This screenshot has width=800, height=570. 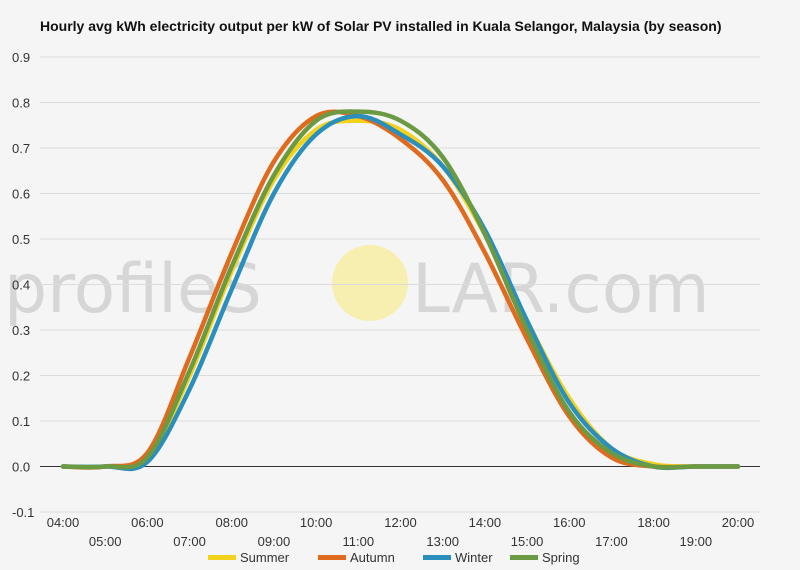 I want to click on legend-swatch-summer, so click(x=222, y=557).